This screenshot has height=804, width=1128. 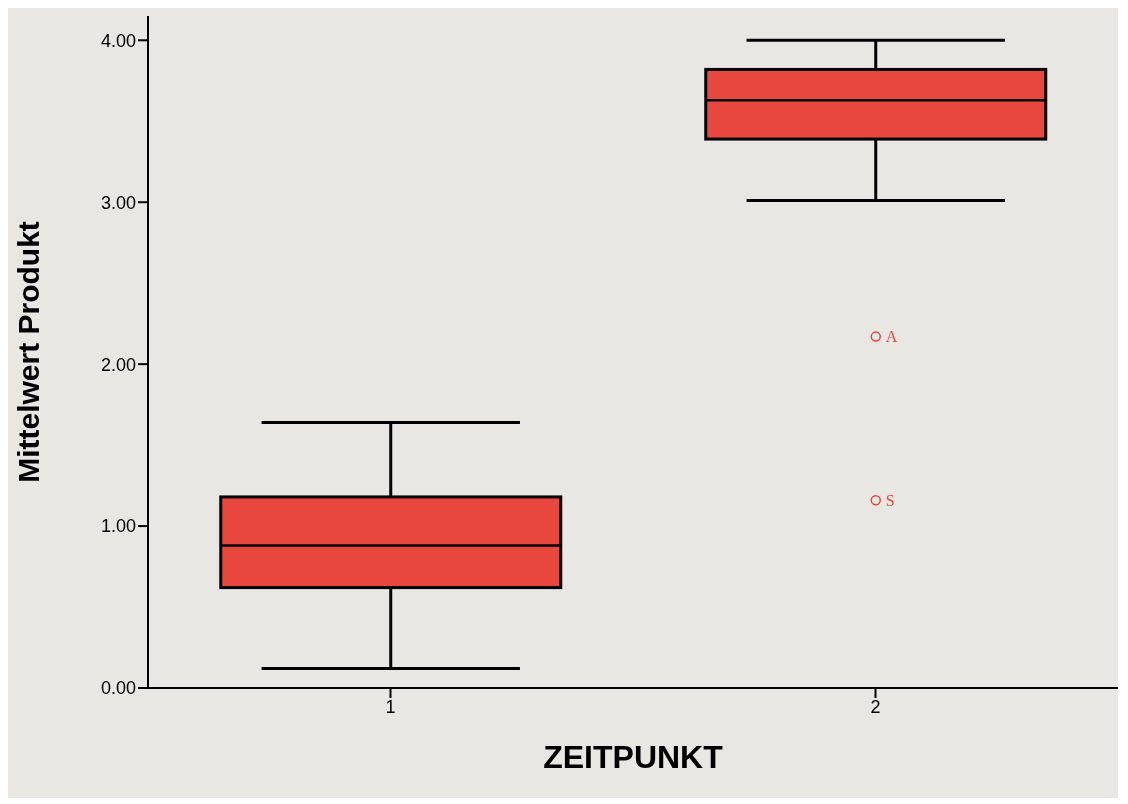 I want to click on x-tick-label: 1, so click(x=390, y=706).